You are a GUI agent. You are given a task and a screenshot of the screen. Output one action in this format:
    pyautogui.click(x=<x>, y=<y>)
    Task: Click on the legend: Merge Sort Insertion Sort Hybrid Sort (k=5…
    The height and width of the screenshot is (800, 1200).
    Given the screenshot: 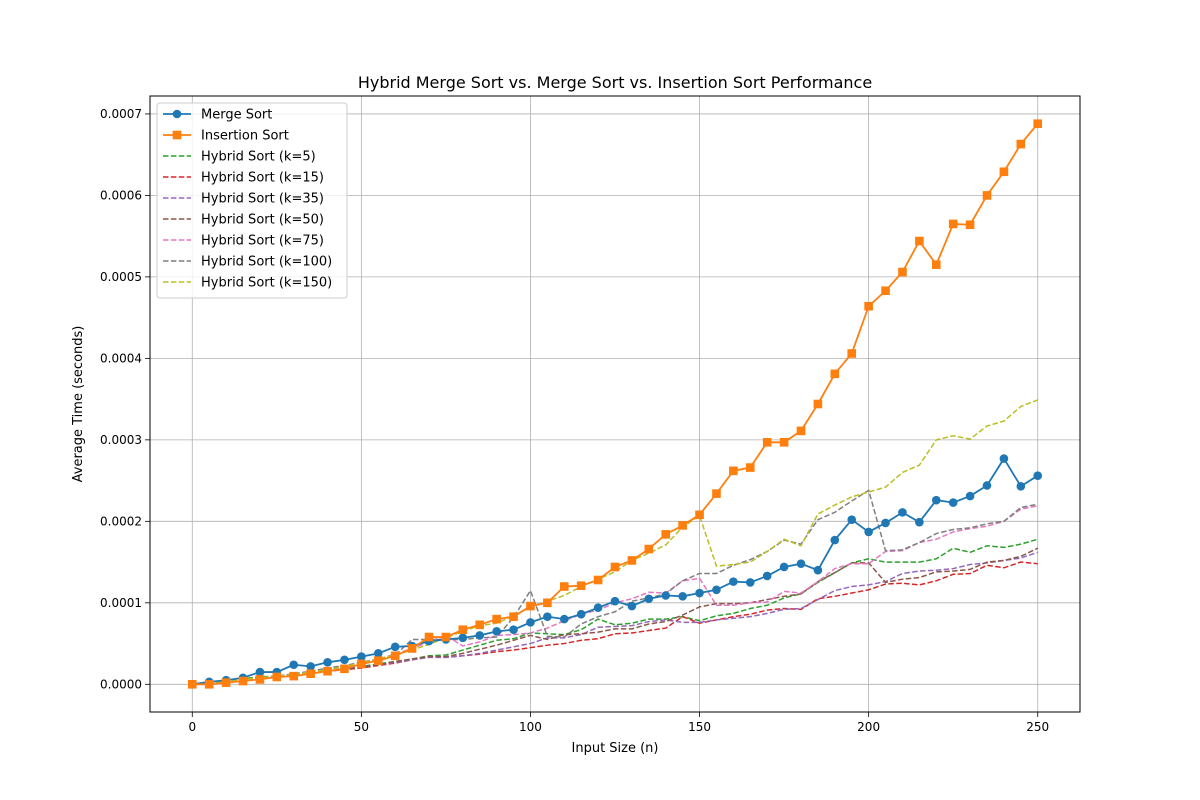 What is the action you would take?
    pyautogui.click(x=252, y=200)
    